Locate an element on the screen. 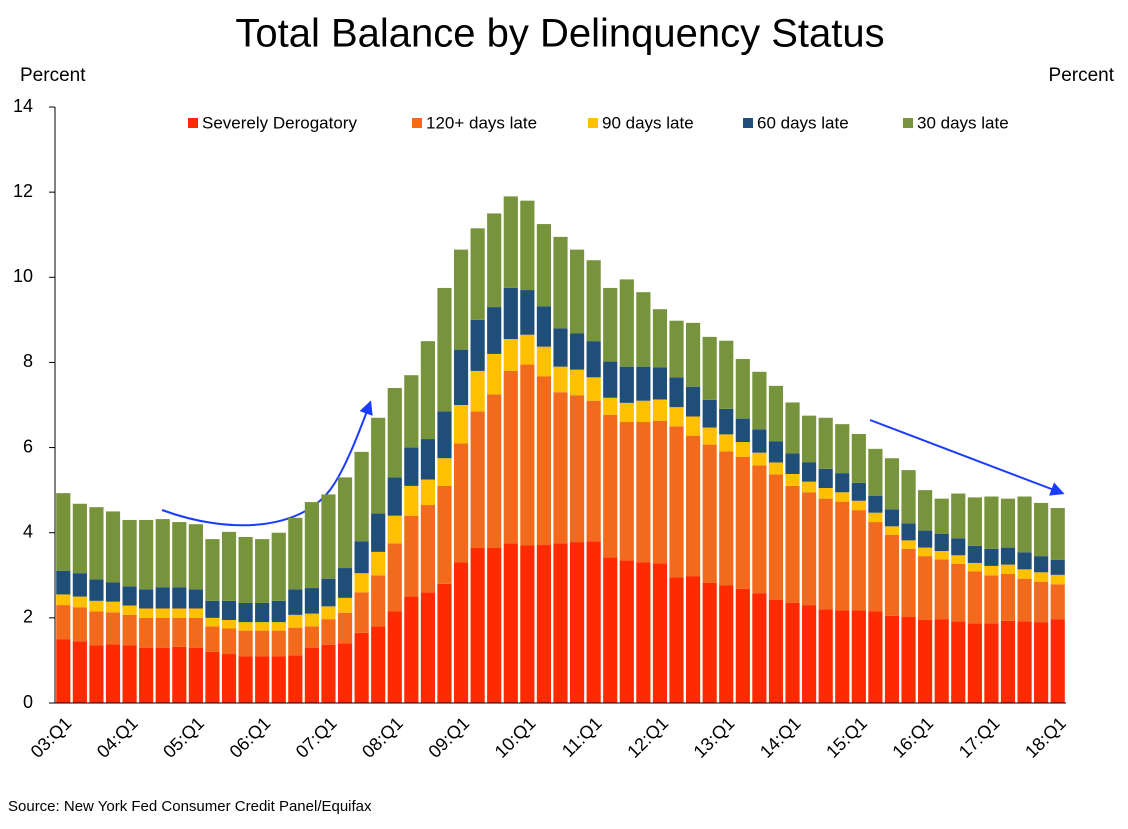  x-tick-label: 13:Q1 is located at coordinates (714, 737).